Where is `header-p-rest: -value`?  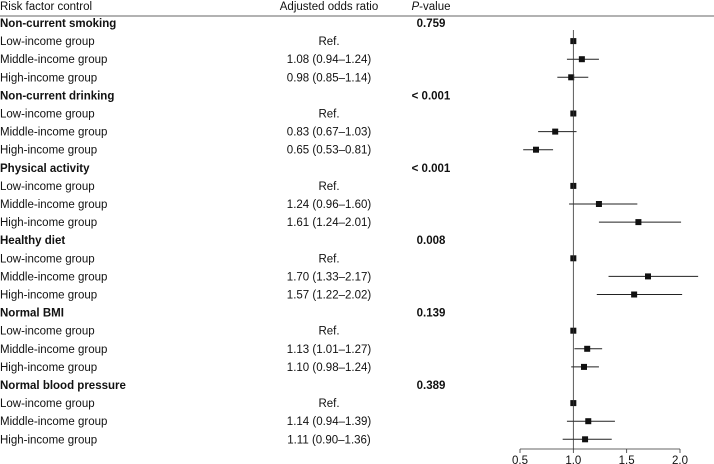
header-p-rest: -value is located at coordinates (434, 7).